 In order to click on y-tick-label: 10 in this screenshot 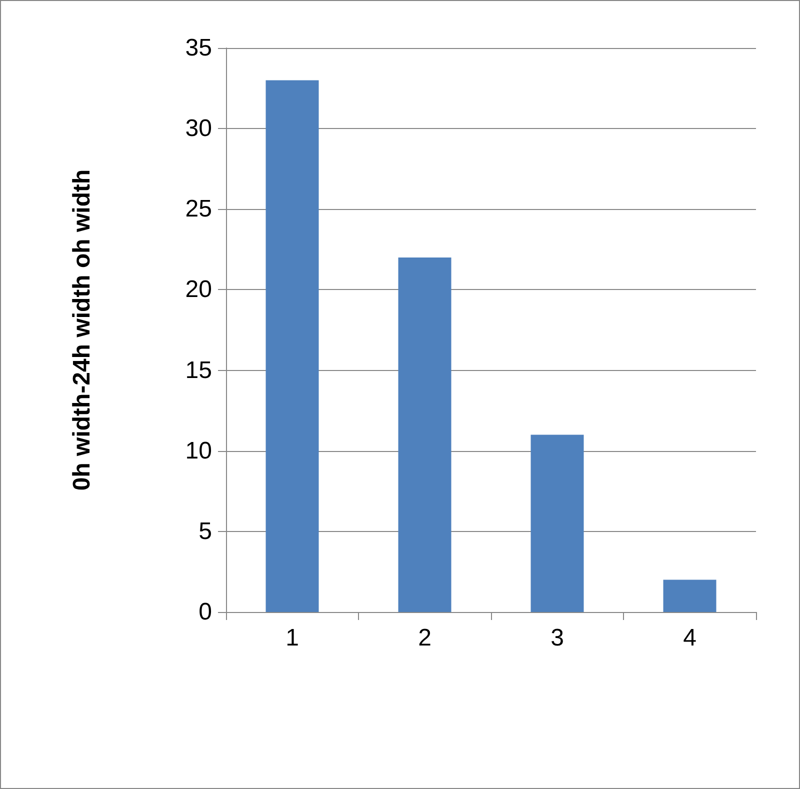, I will do `click(198, 450)`.